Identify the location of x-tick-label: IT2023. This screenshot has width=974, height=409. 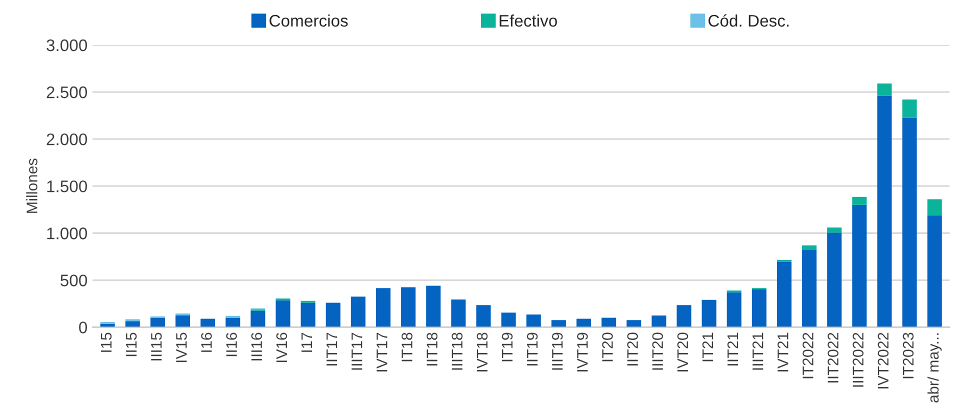
(908, 355).